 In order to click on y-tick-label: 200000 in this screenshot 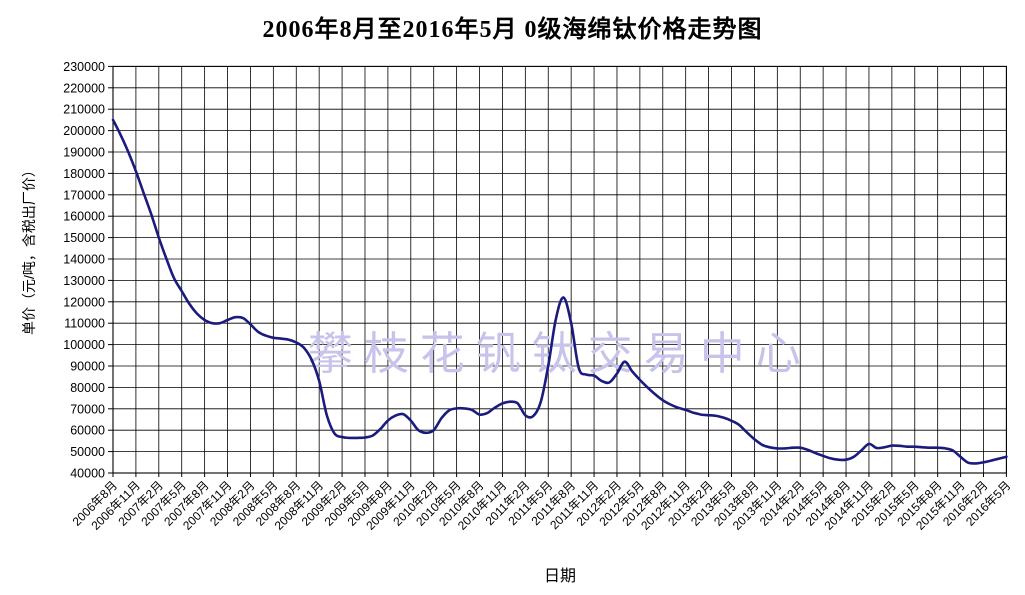, I will do `click(84, 131)`.